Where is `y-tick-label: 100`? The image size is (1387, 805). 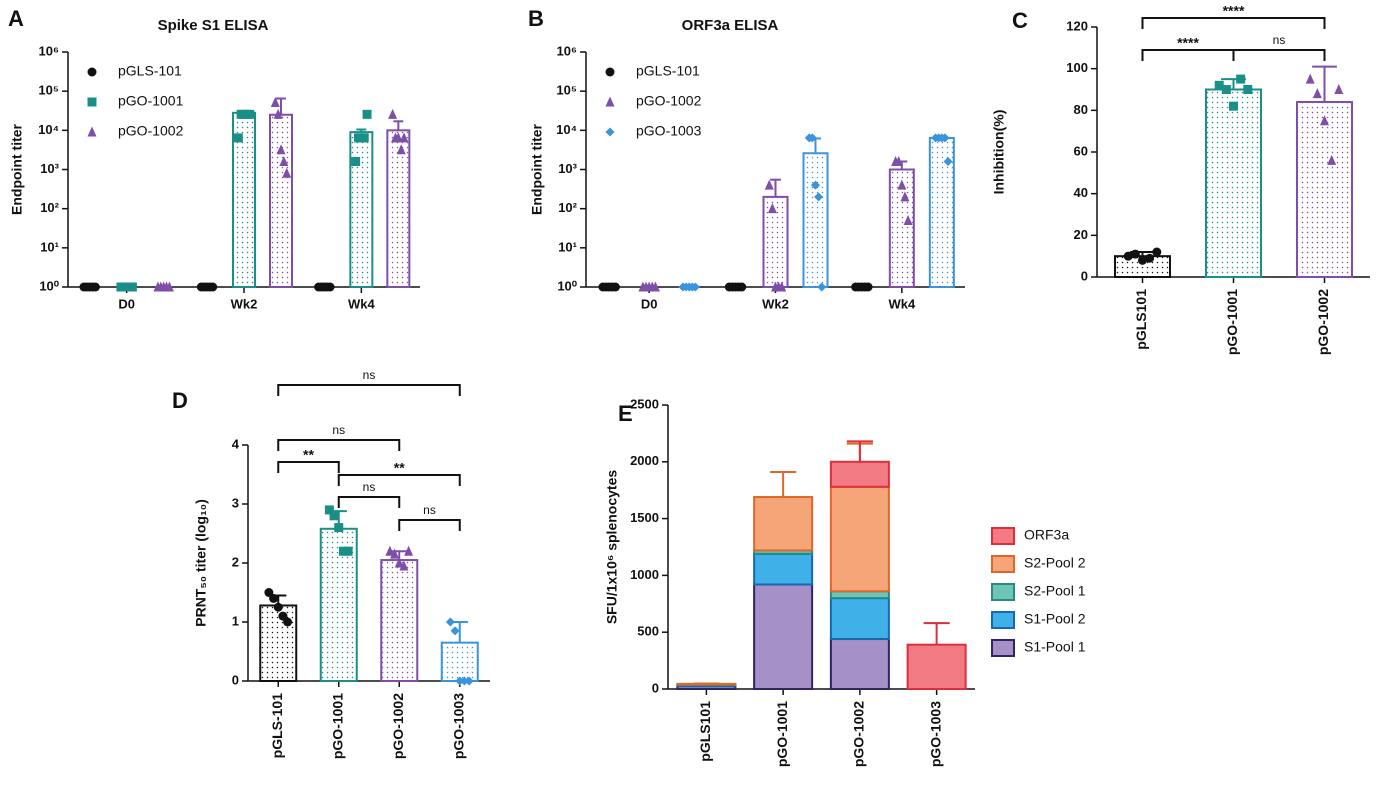
y-tick-label: 100 is located at coordinates (1077, 67).